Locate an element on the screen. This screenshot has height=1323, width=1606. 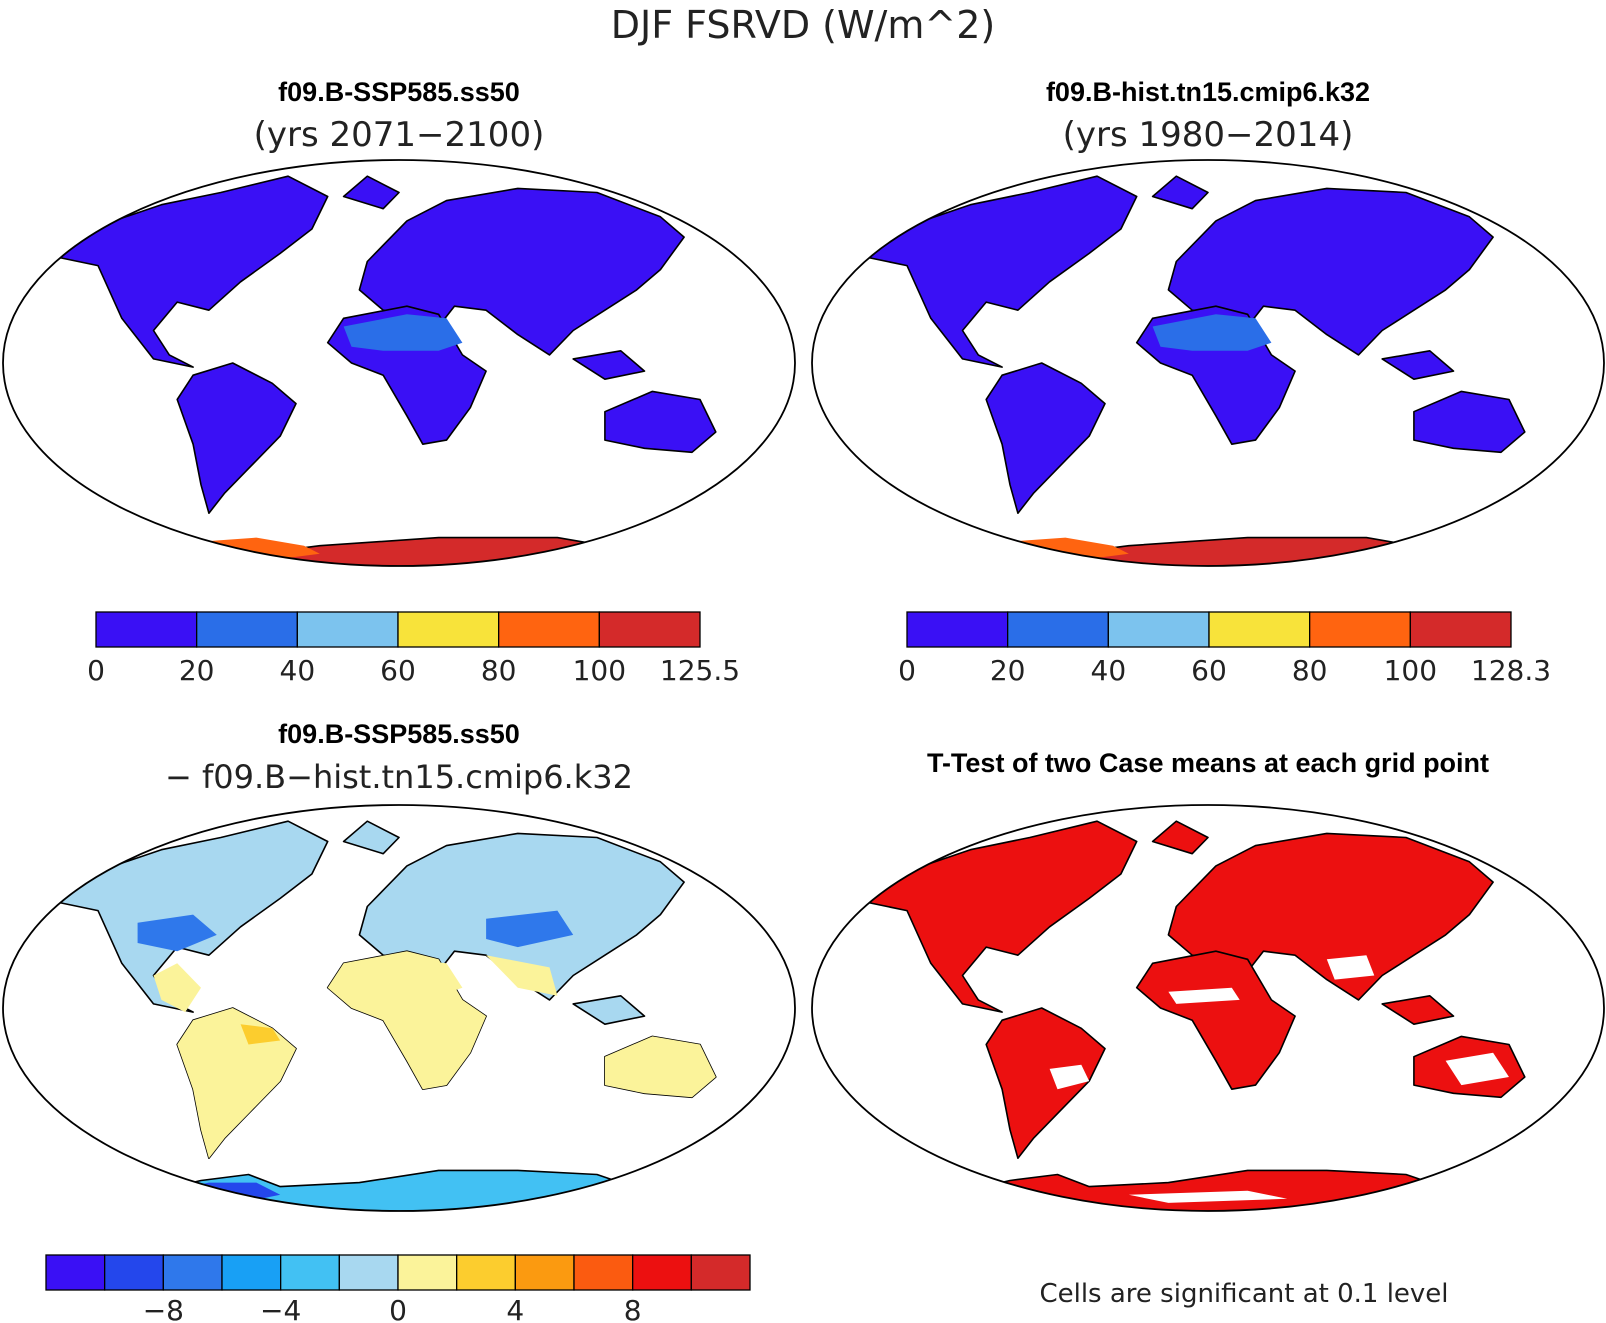
panel-3-colorbar: −8 −4 0 4 8 is located at coordinates (398, 1288).